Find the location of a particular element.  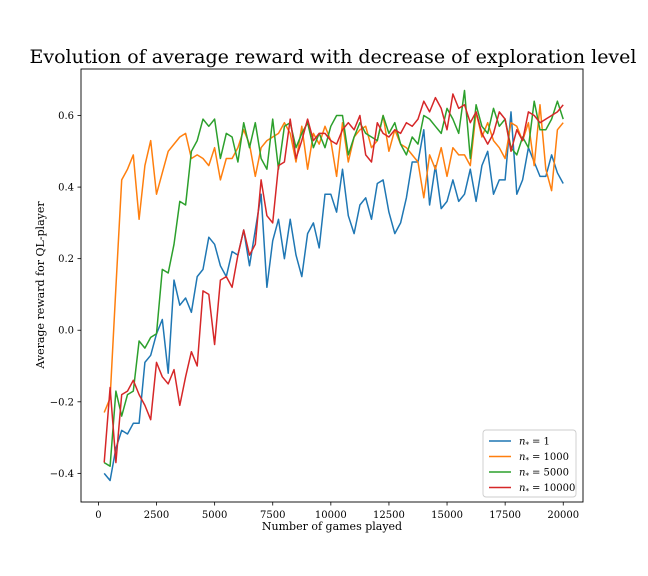

x-tick-label: 20000 is located at coordinates (563, 515).